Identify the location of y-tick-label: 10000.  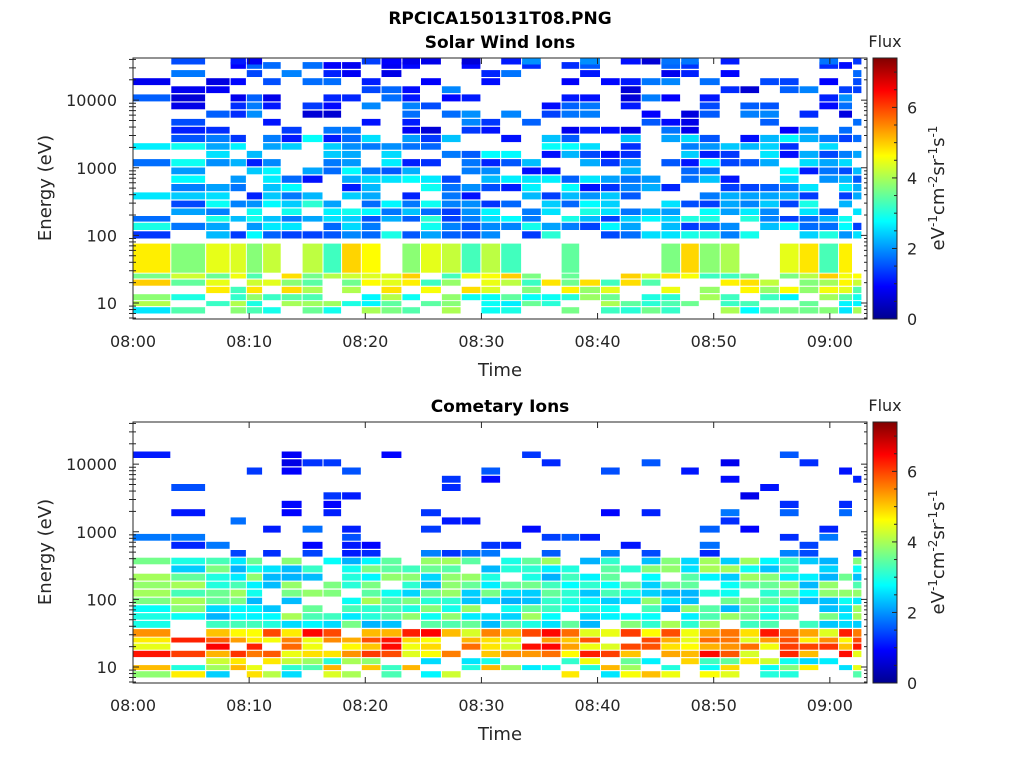
(91, 464).